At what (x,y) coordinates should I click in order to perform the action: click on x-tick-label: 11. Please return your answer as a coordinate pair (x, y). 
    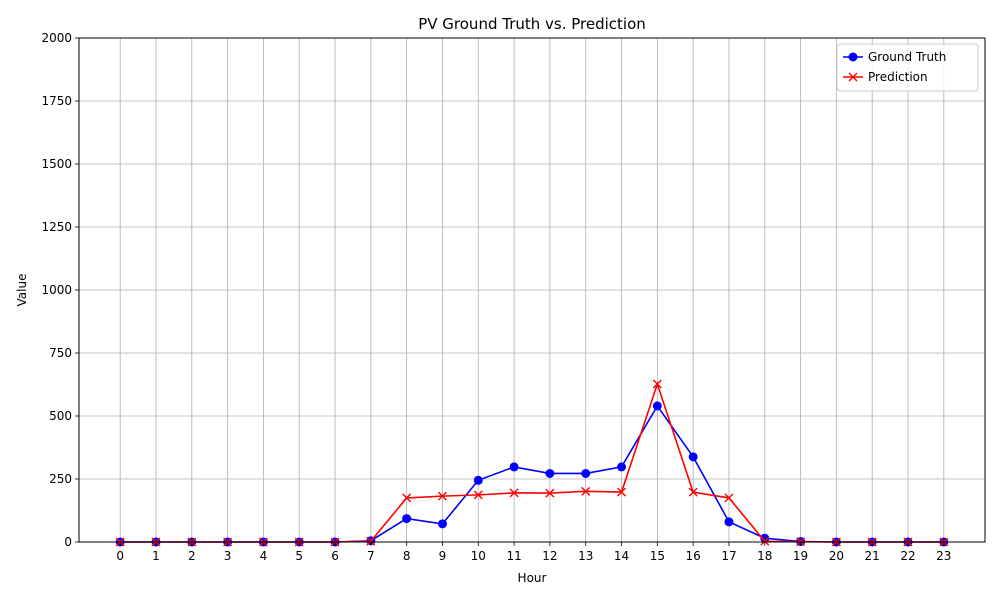
    Looking at the image, I should click on (513, 556).